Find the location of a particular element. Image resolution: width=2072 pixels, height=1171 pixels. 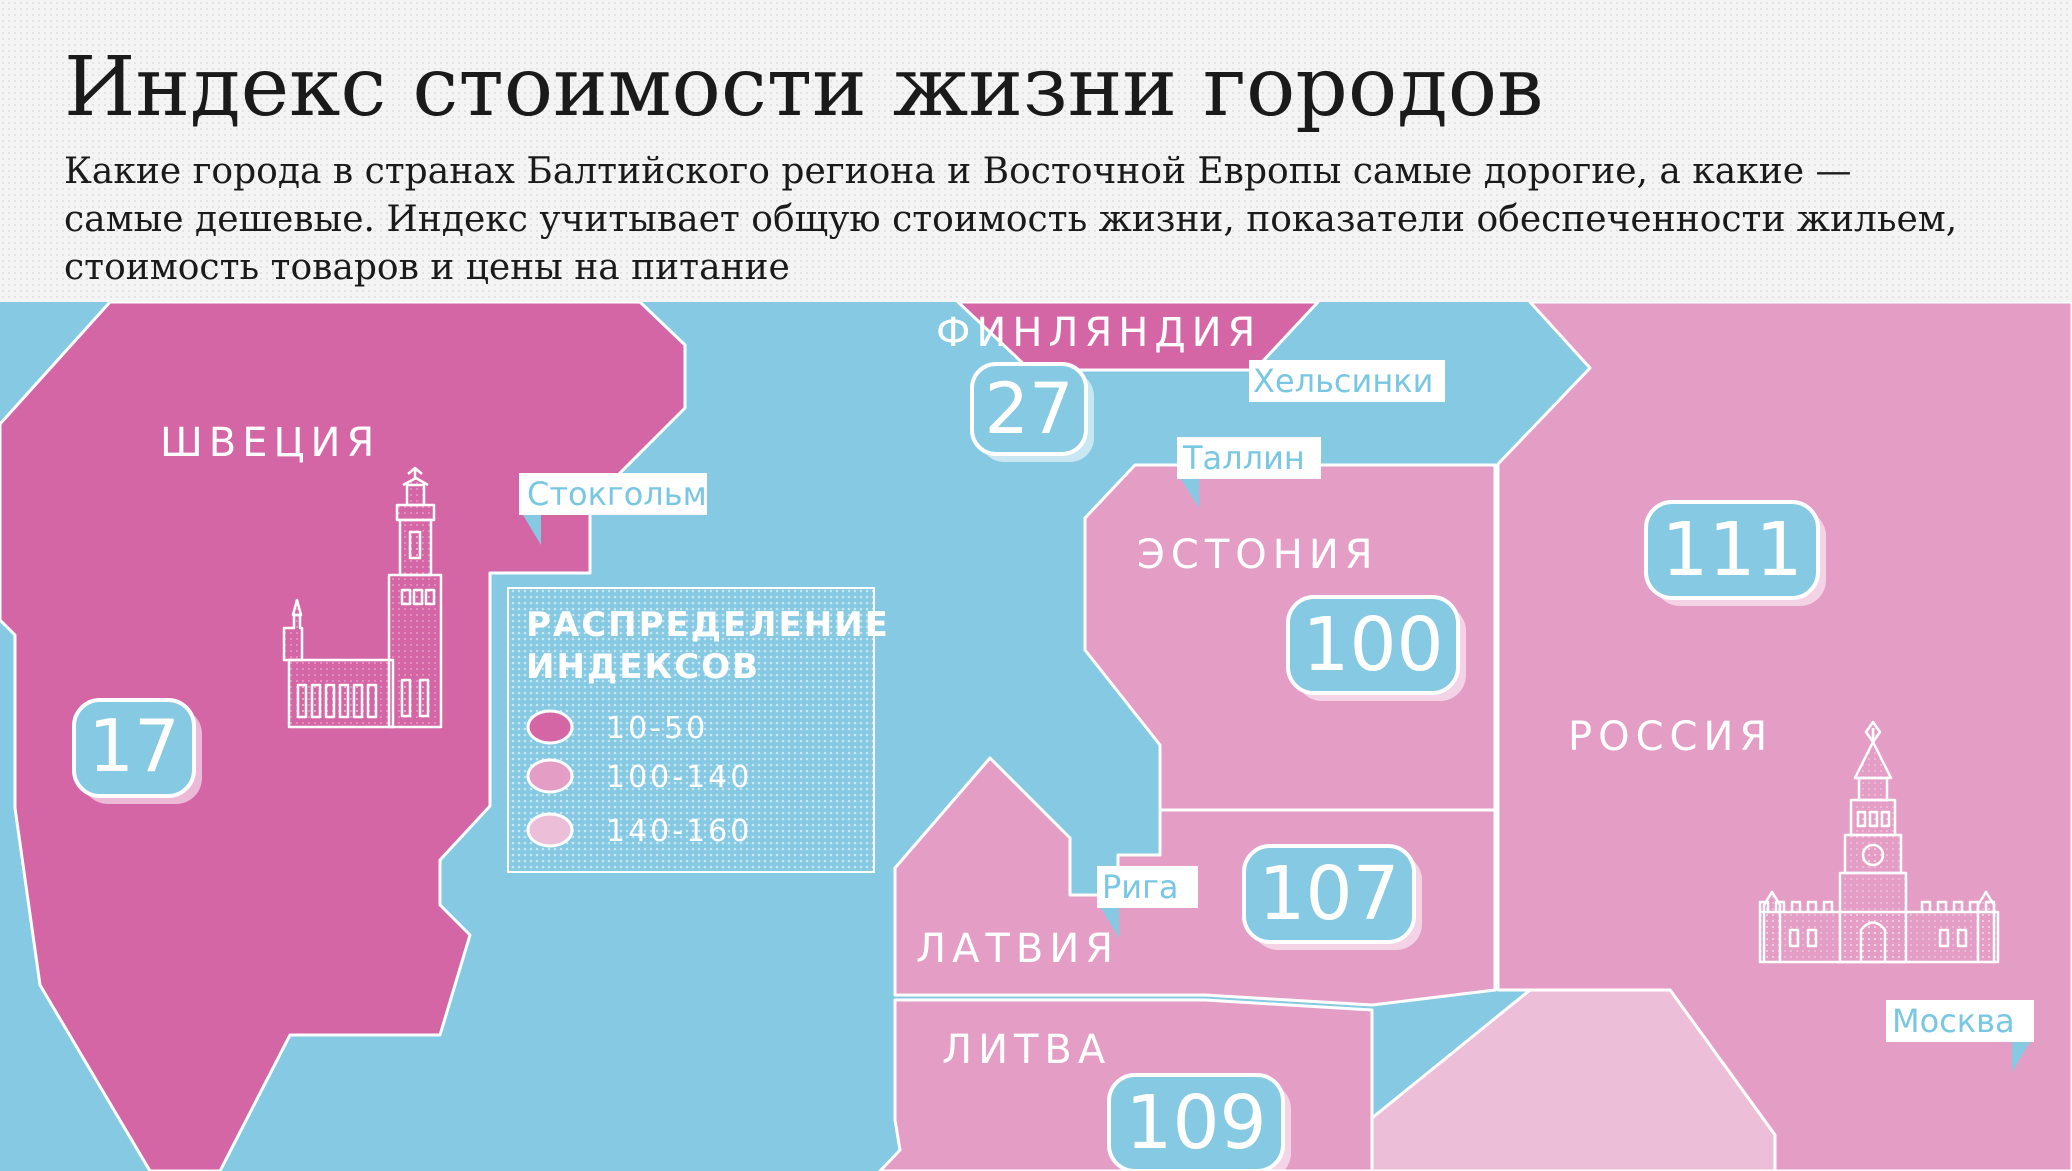

index-badge-estonia: 100 is located at coordinates (1376, 648).